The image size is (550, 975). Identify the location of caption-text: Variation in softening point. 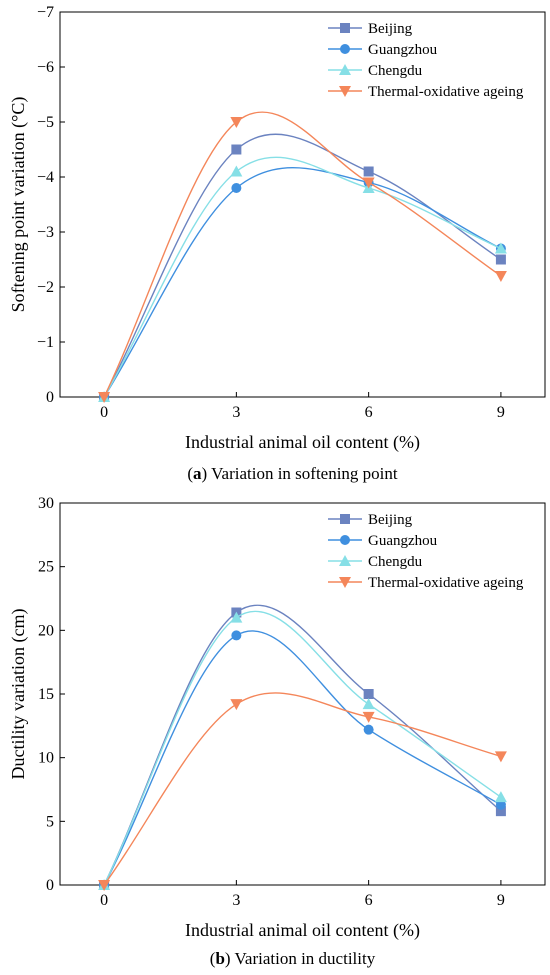
(304, 473).